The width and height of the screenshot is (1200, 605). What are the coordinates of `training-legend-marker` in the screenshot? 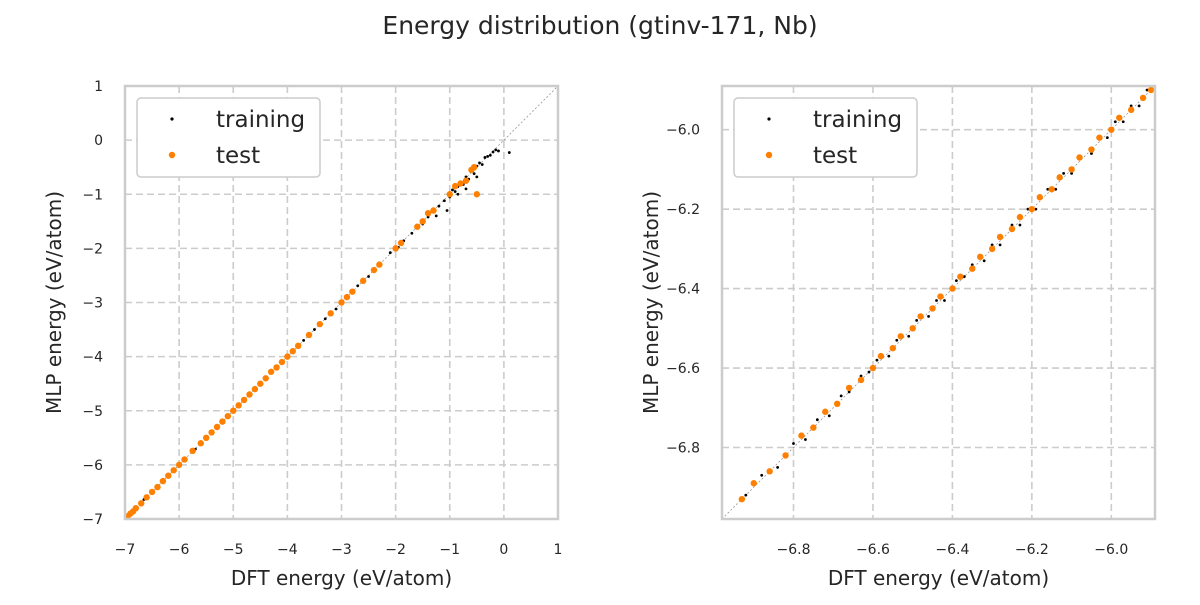 It's located at (172, 119).